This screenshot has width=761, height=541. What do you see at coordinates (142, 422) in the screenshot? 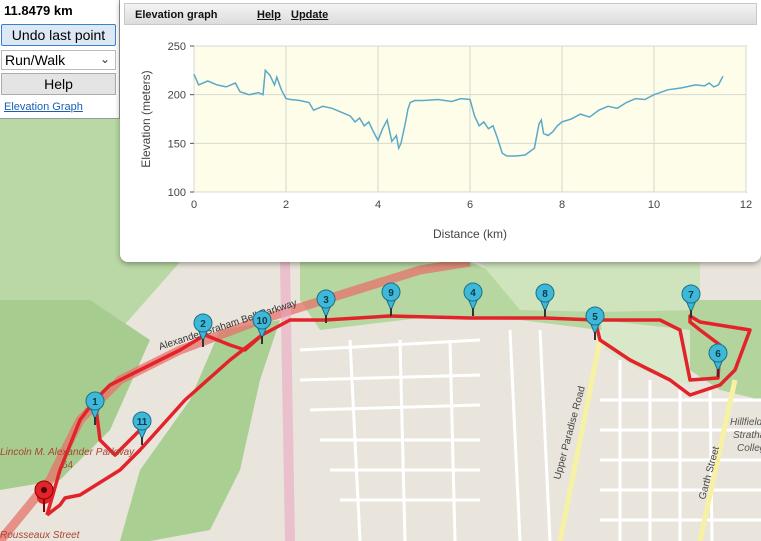
I see `waypoint-number: 11` at bounding box center [142, 422].